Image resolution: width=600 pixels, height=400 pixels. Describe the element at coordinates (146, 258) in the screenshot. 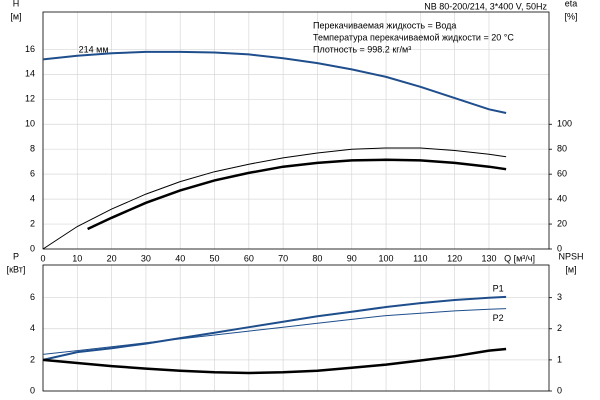

I see `x-tick-label: 30` at that location.